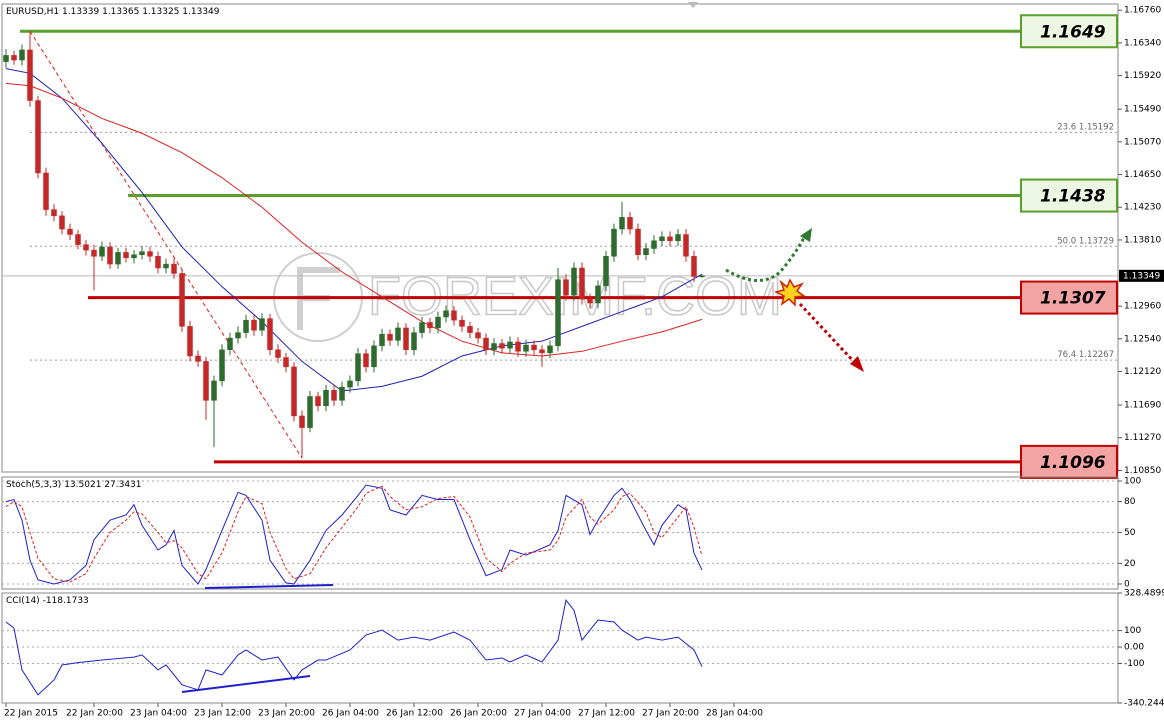 This screenshot has height=723, width=1164. Describe the element at coordinates (1142, 76) in the screenshot. I see `y-tick-label: 1.15920` at that location.